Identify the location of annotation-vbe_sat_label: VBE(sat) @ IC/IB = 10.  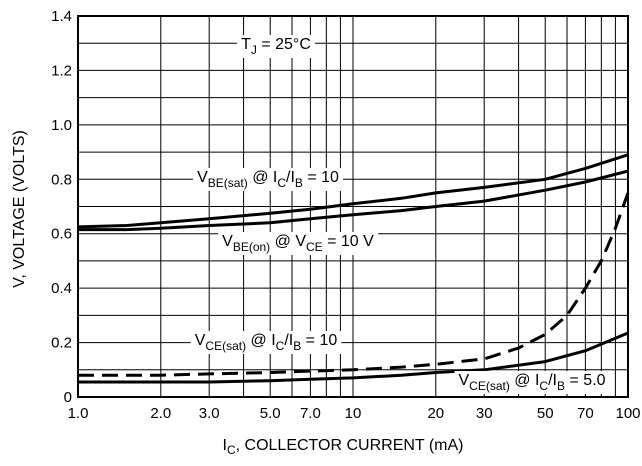
(268, 179).